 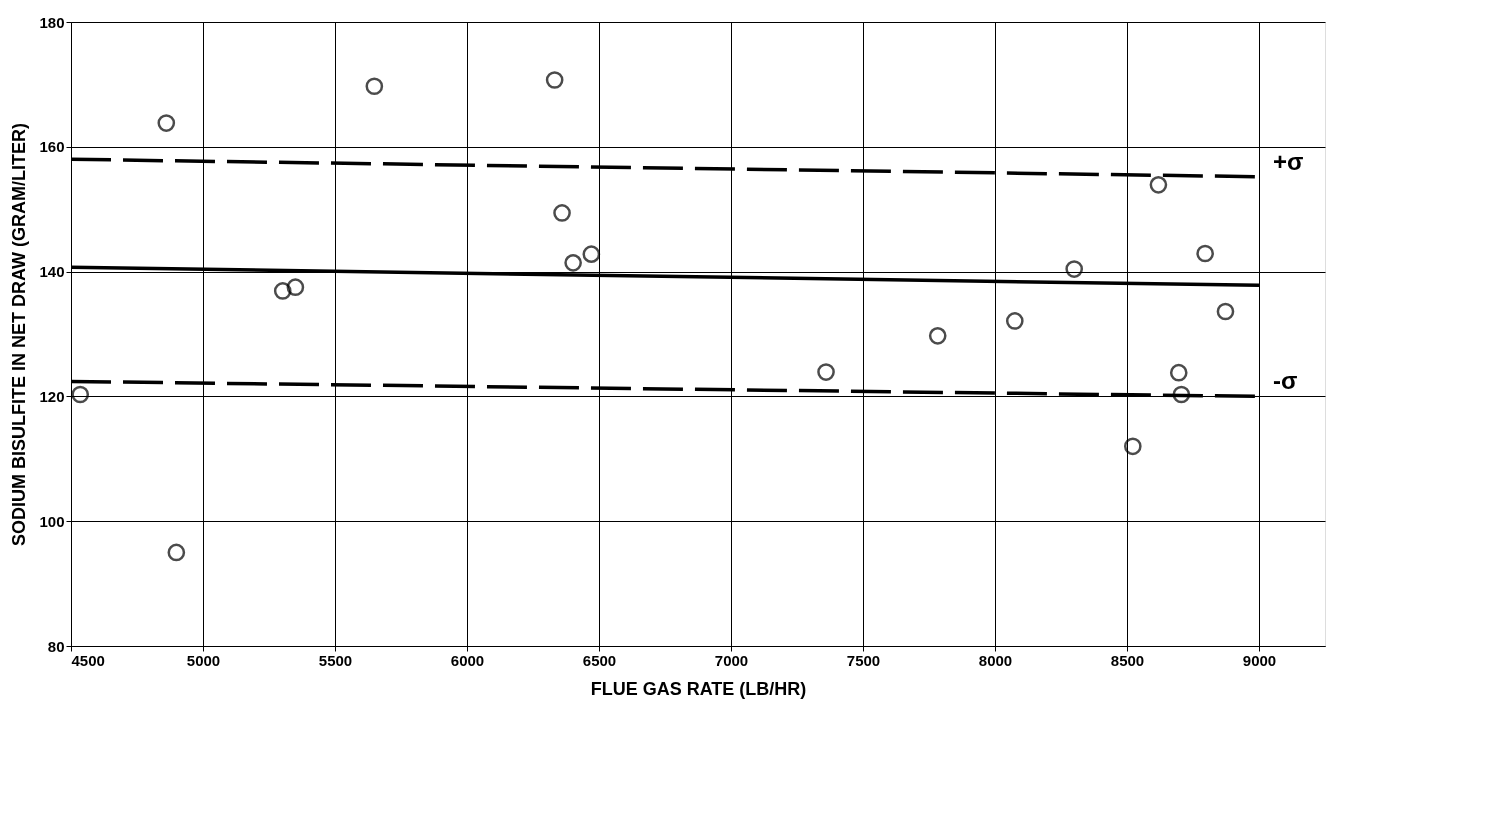 I want to click on series-label: +σ, so click(x=1288, y=161).